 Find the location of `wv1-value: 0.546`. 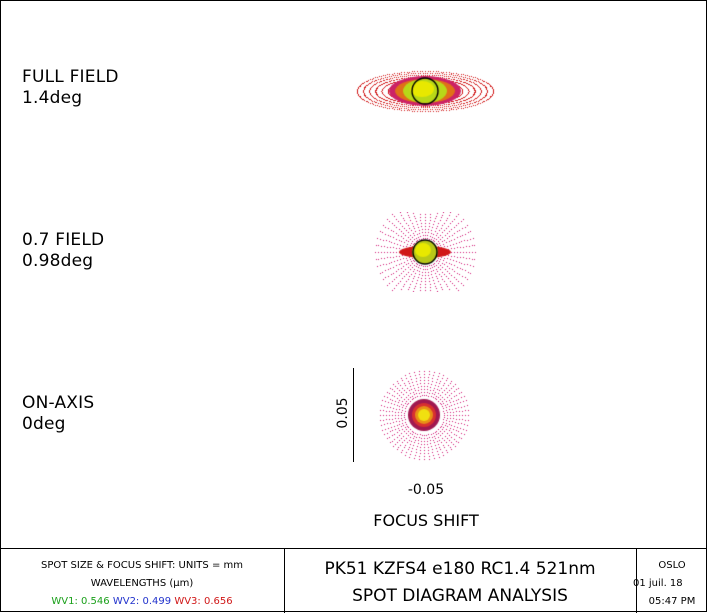

wv1-value: 0.546 is located at coordinates (95, 601).